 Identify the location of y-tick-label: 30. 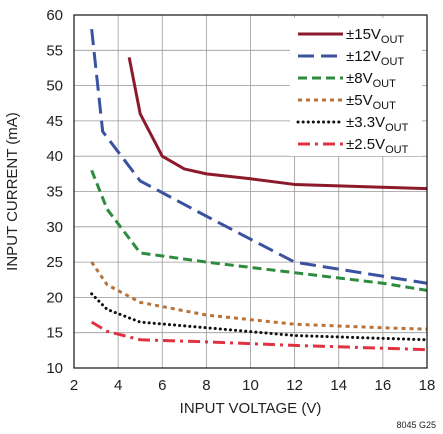
(54, 227).